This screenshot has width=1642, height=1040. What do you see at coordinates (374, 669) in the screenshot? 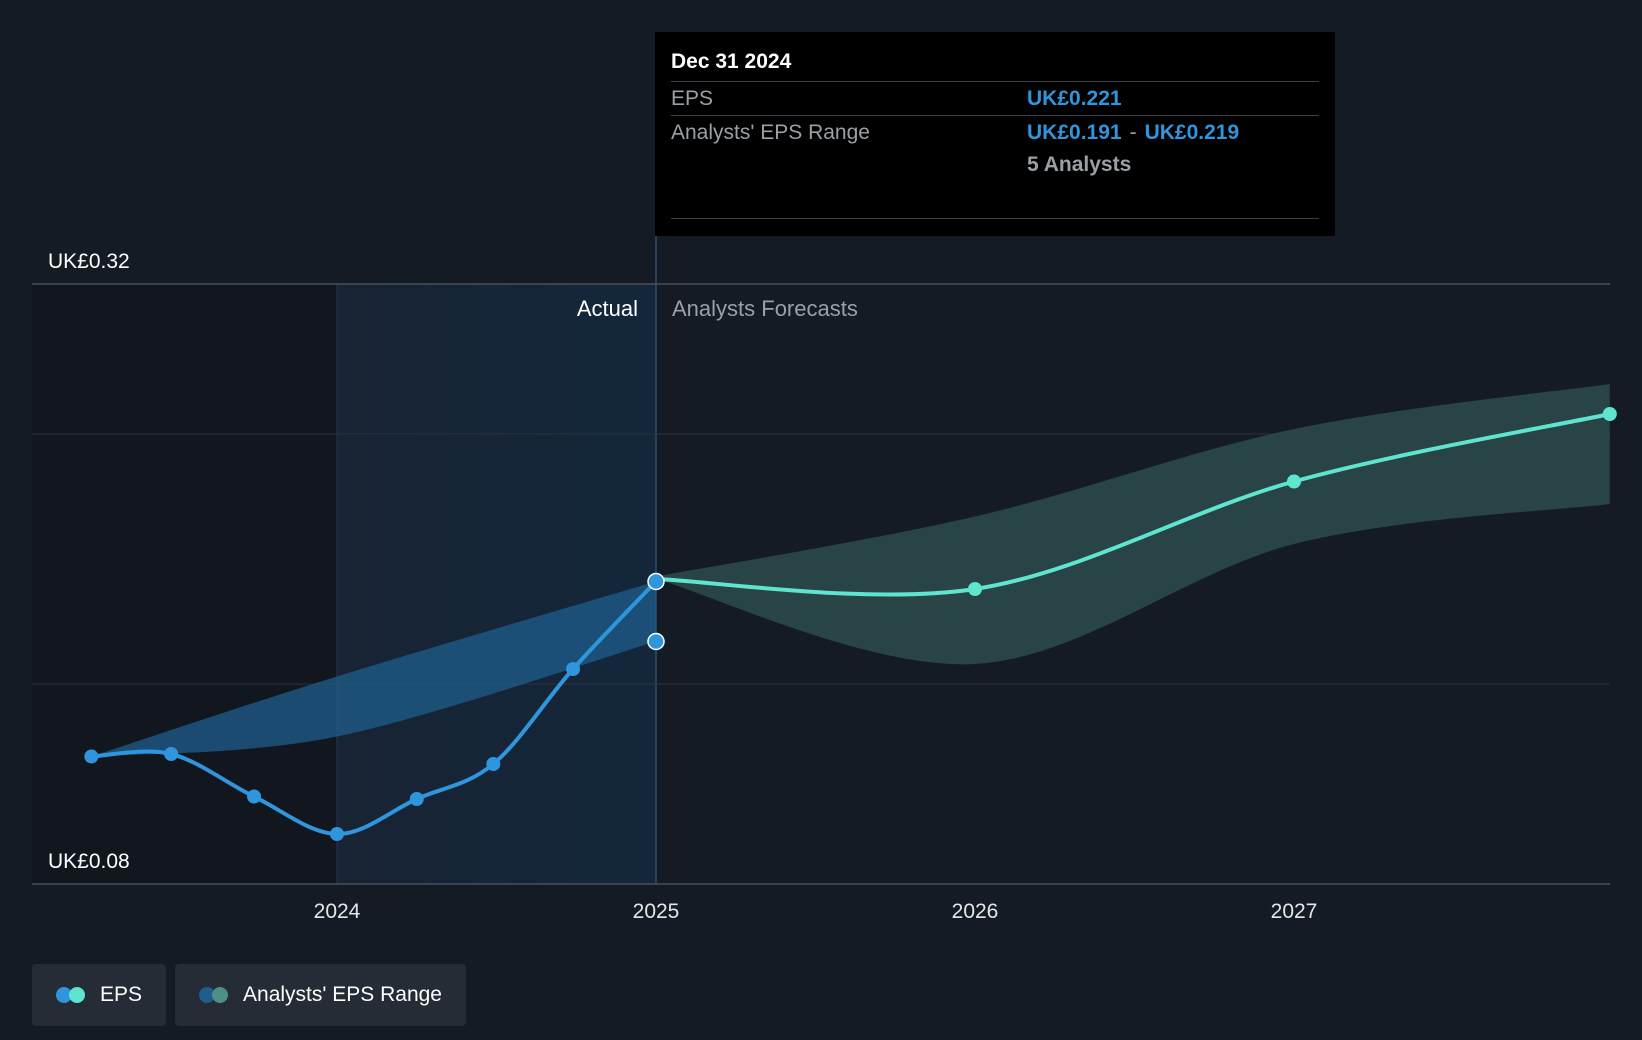
I see `actual-range-band` at bounding box center [374, 669].